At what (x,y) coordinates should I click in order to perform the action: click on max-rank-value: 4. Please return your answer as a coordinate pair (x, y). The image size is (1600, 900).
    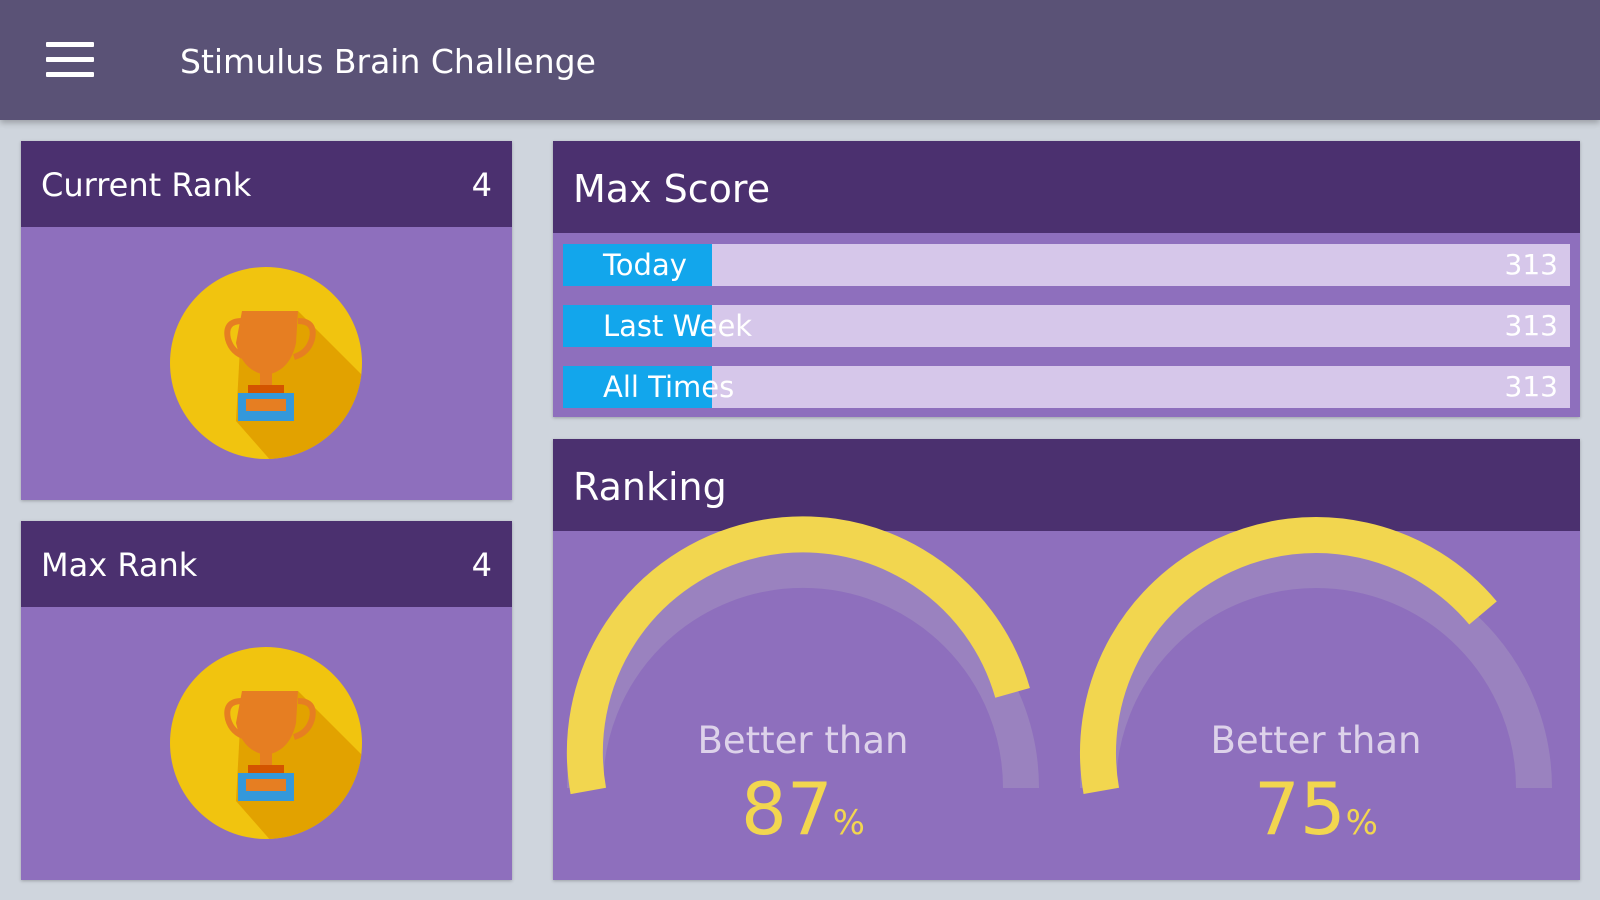
    Looking at the image, I should click on (481, 565).